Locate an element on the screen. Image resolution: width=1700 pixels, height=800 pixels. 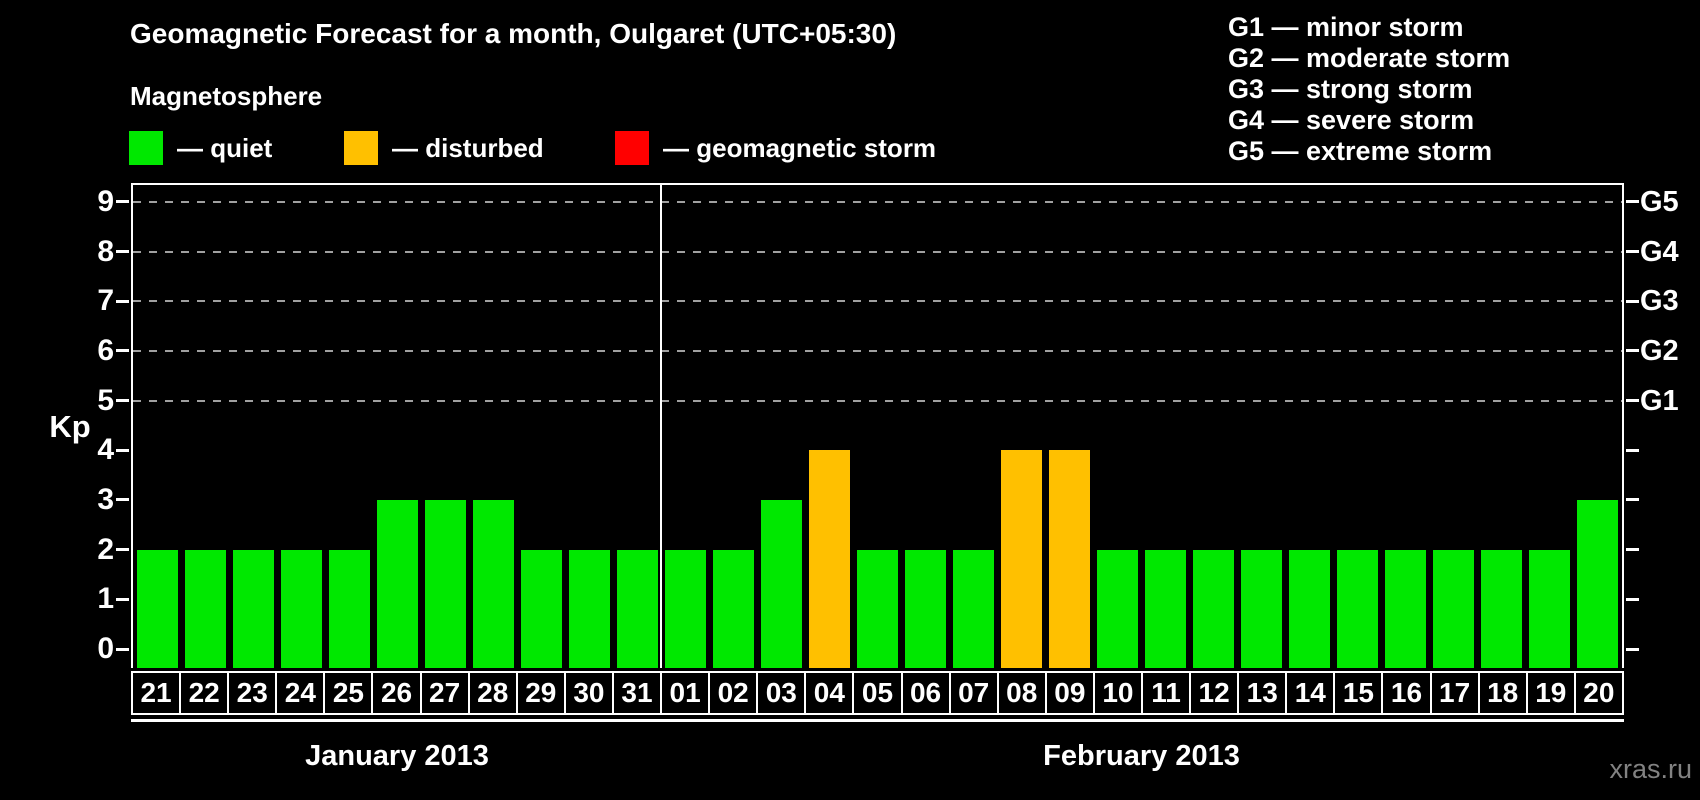
date-cell-23: 23 is located at coordinates (252, 693).